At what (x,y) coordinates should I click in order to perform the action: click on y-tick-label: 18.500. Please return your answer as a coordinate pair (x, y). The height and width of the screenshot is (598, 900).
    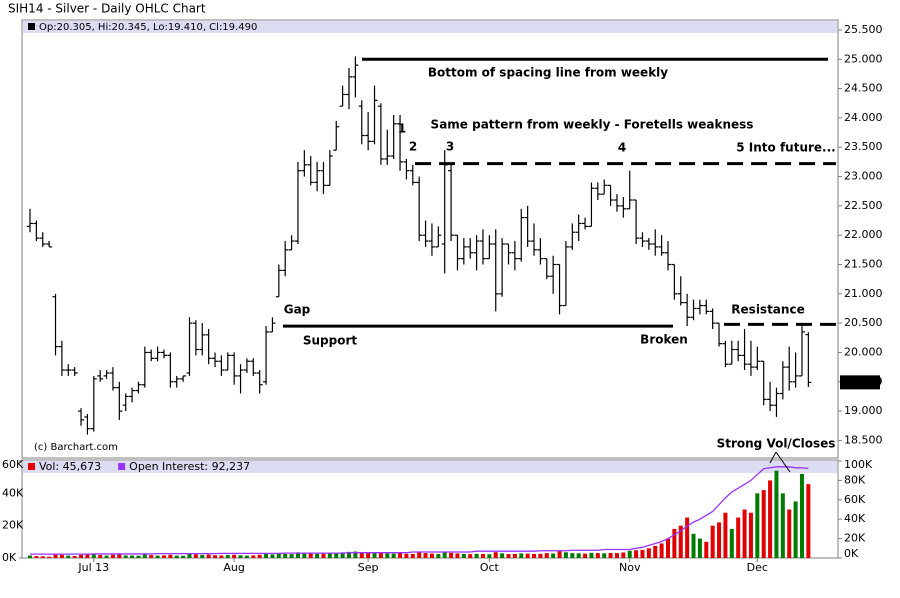
    Looking at the image, I should click on (863, 439).